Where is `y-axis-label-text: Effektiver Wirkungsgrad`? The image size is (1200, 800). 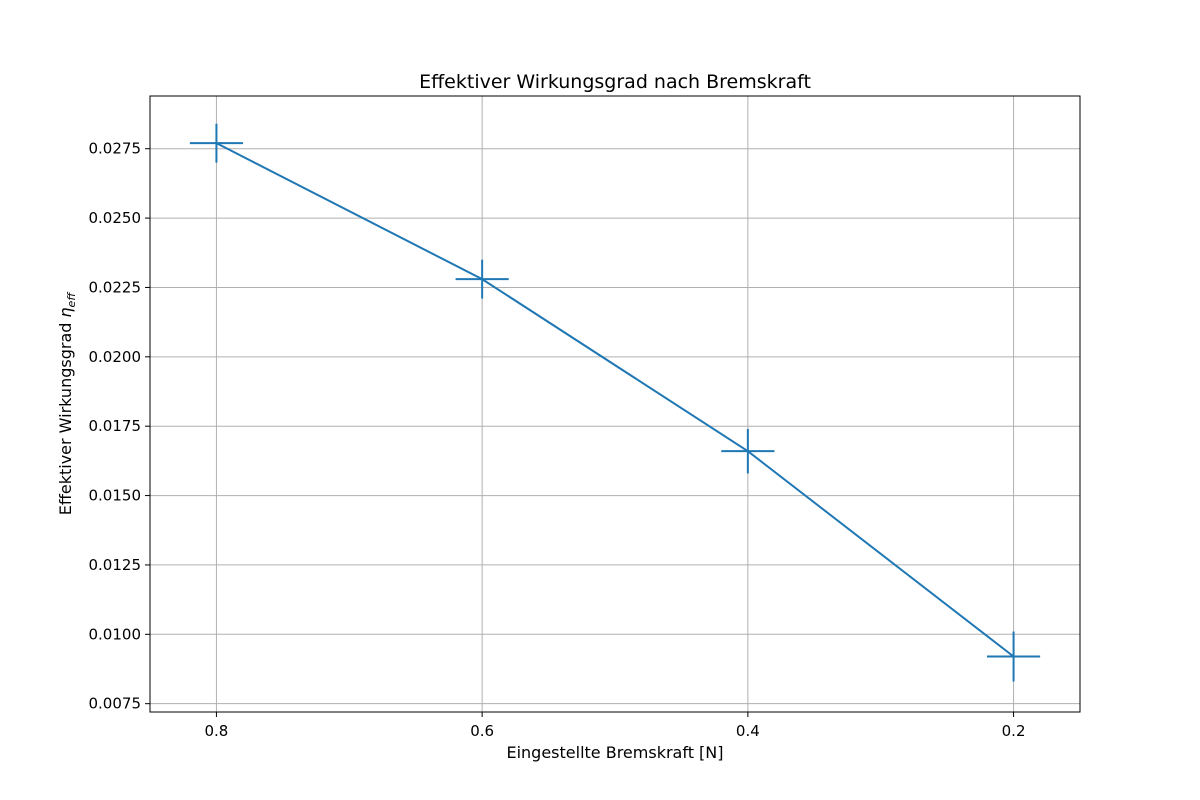 y-axis-label-text: Effektiver Wirkungsgrad is located at coordinates (65, 419).